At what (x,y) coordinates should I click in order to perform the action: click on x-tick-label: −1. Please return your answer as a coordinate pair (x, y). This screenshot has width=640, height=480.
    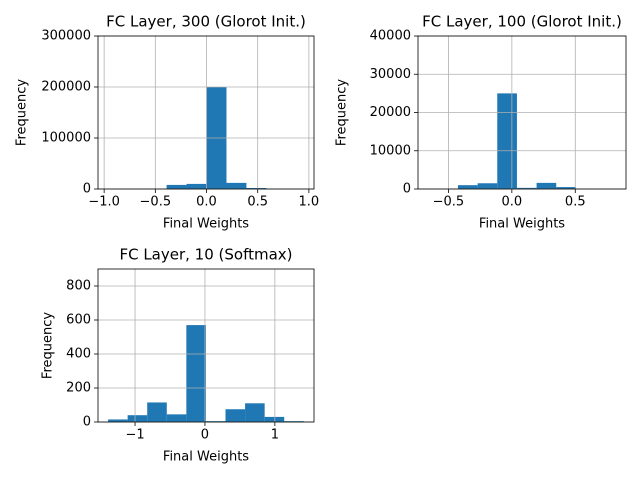
    Looking at the image, I should click on (134, 435).